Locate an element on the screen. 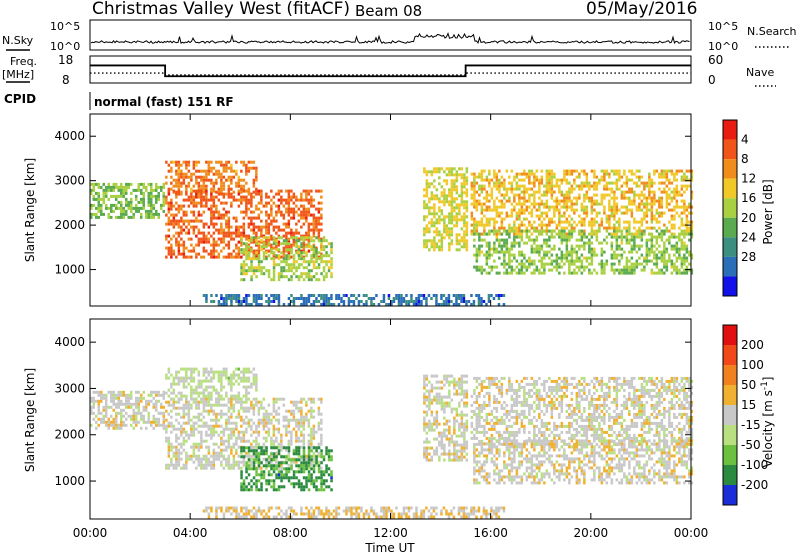  colorbar-tick-label: -100 is located at coordinates (754, 465).